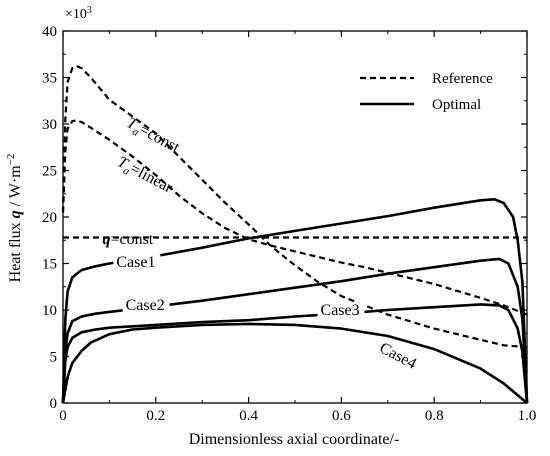 Image resolution: width=550 pixels, height=456 pixels. Describe the element at coordinates (49, 172) in the screenshot. I see `y-tick-label: 25` at that location.